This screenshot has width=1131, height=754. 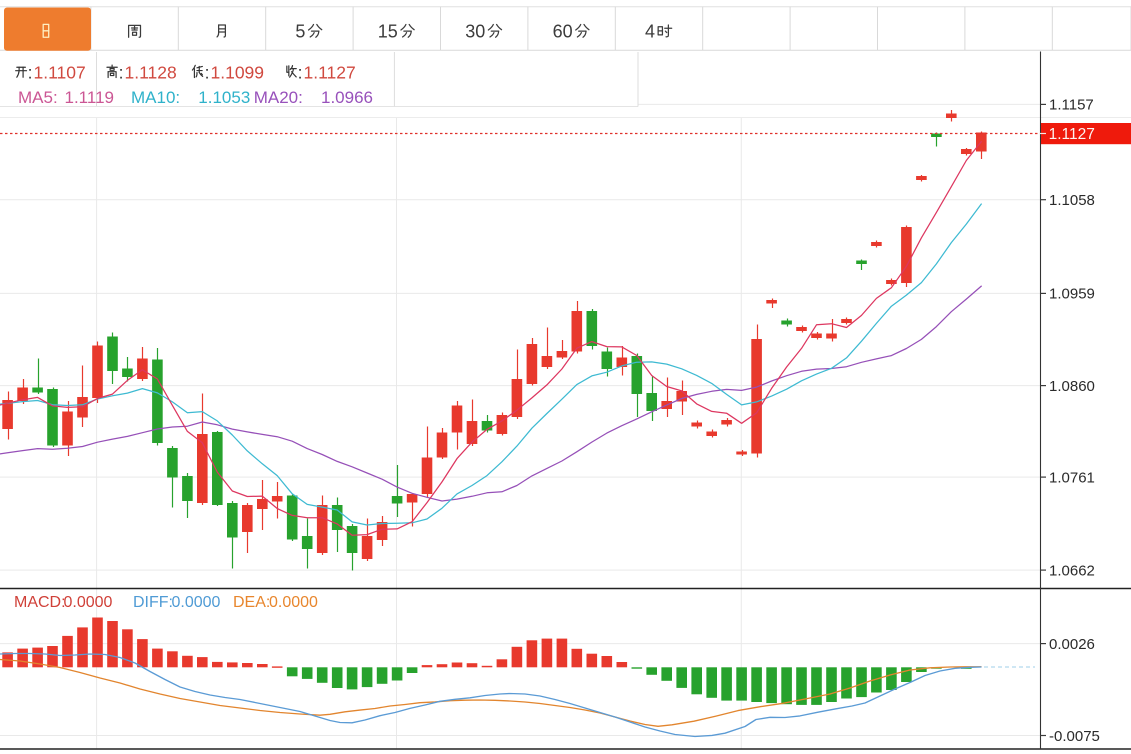 What do you see at coordinates (1072, 294) in the screenshot?
I see `svg-text: 1.0959` at bounding box center [1072, 294].